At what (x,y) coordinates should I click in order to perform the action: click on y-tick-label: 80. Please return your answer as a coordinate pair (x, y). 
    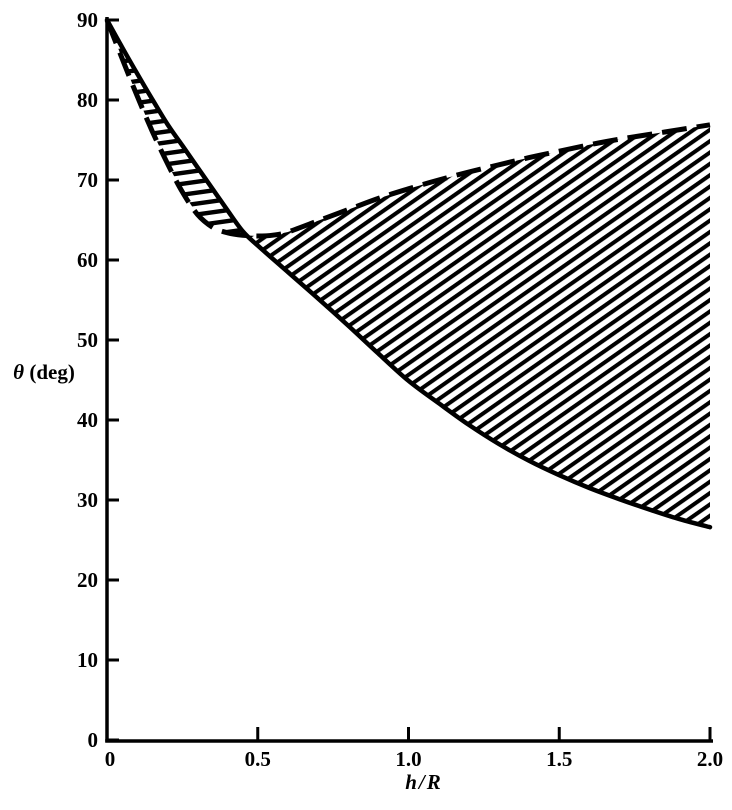
    Looking at the image, I should click on (87, 100).